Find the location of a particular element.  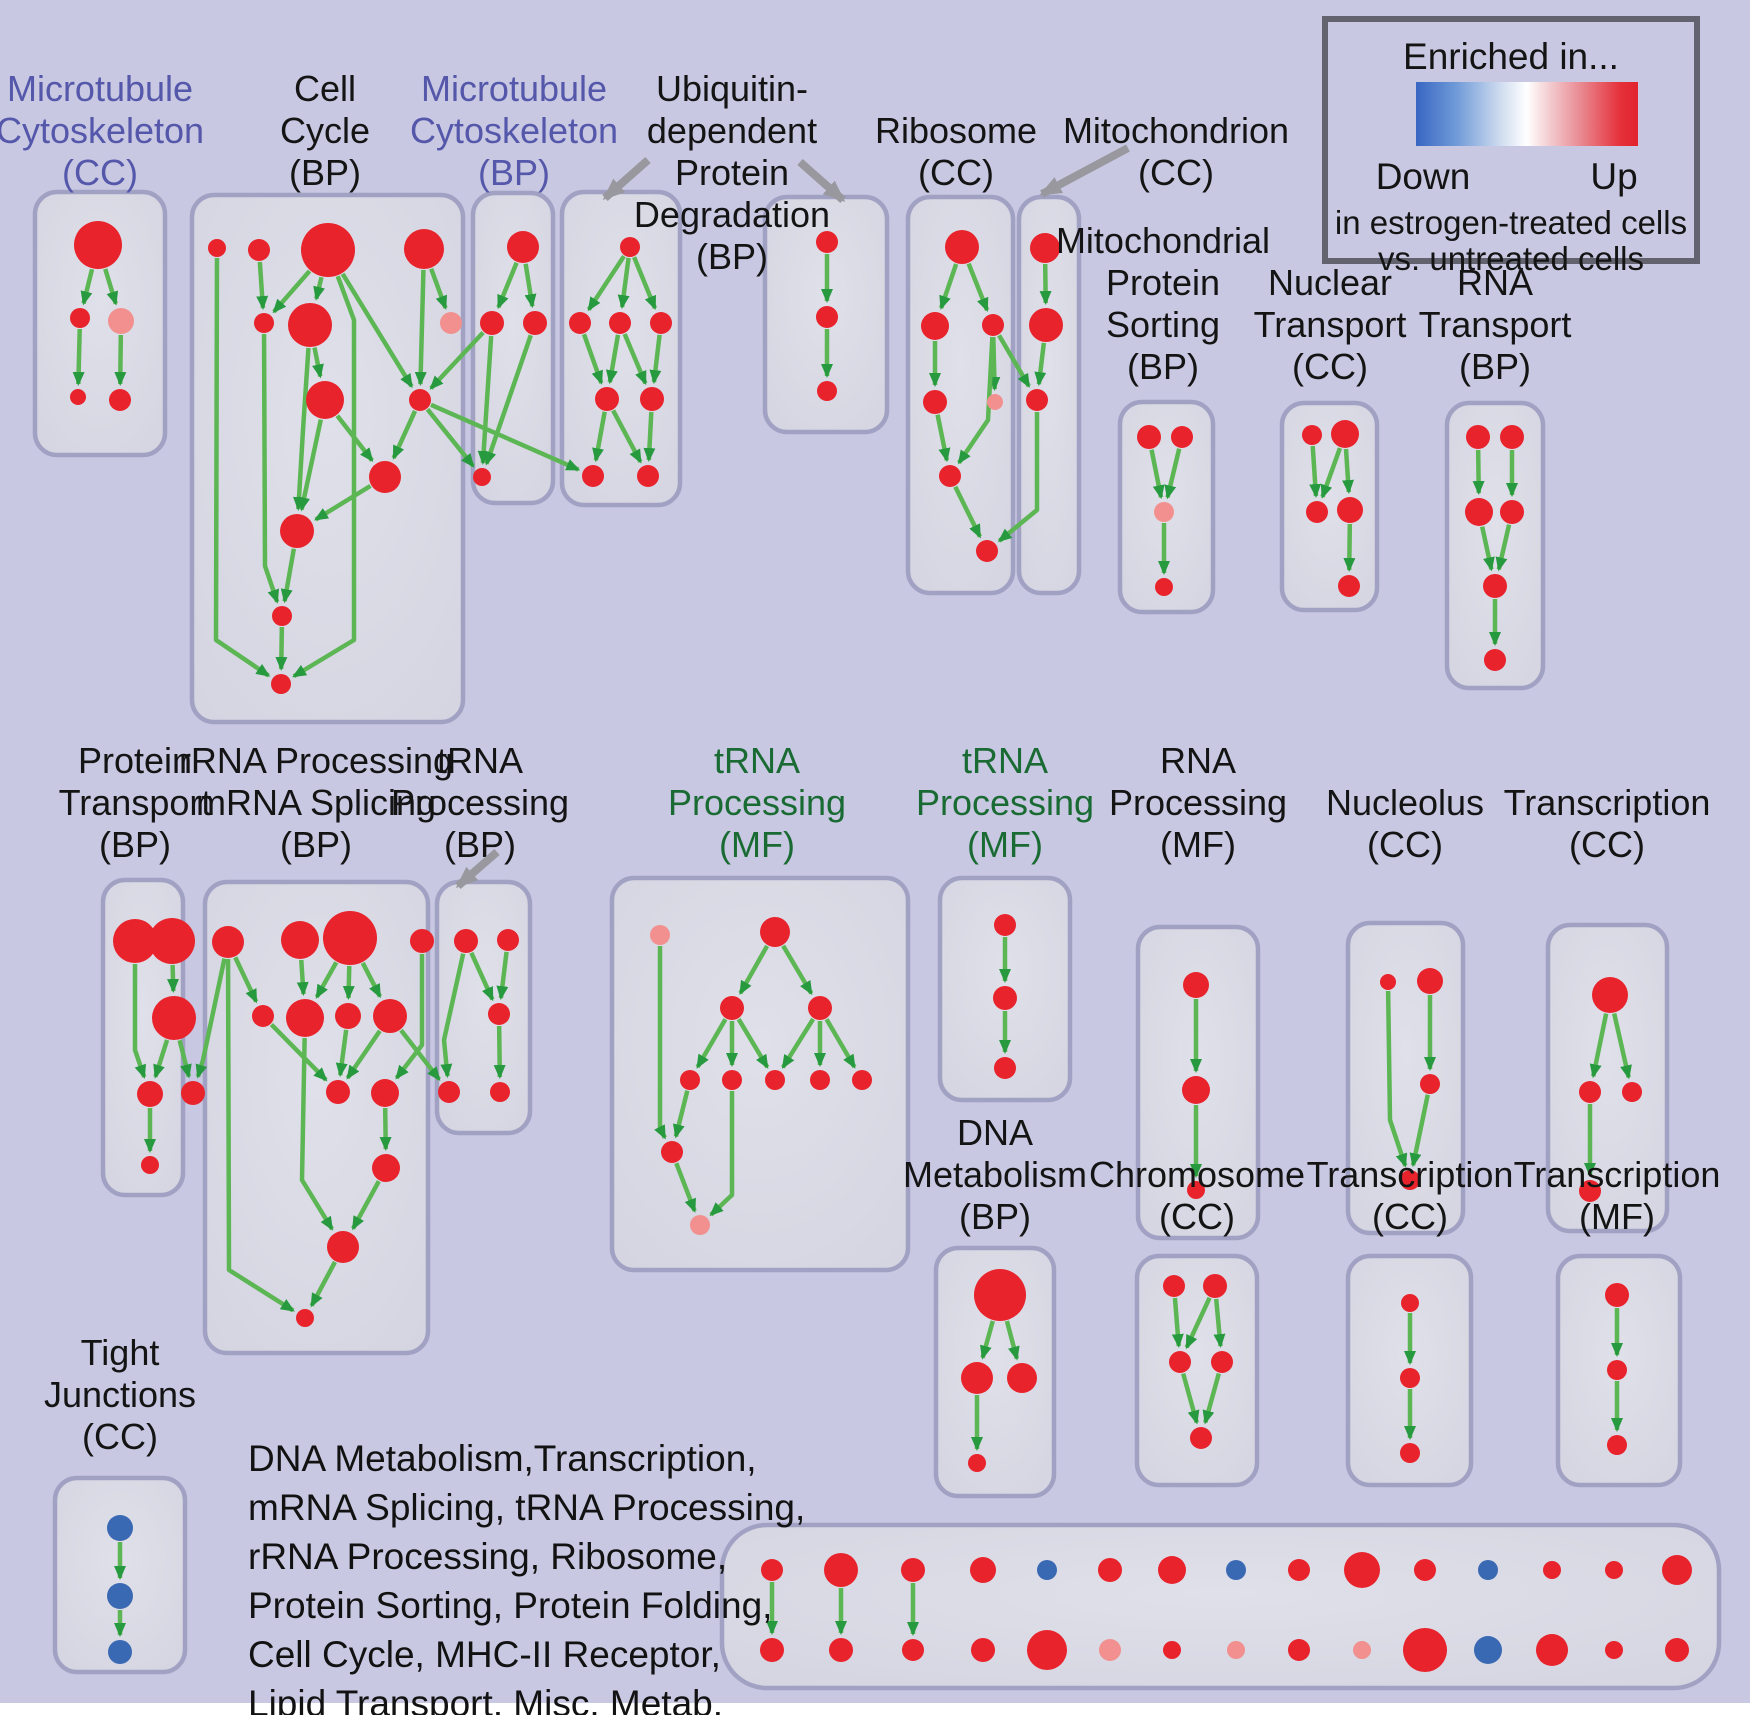

cluster-label-dna-metabolism-line2: Metabolism is located at coordinates (995, 1174).